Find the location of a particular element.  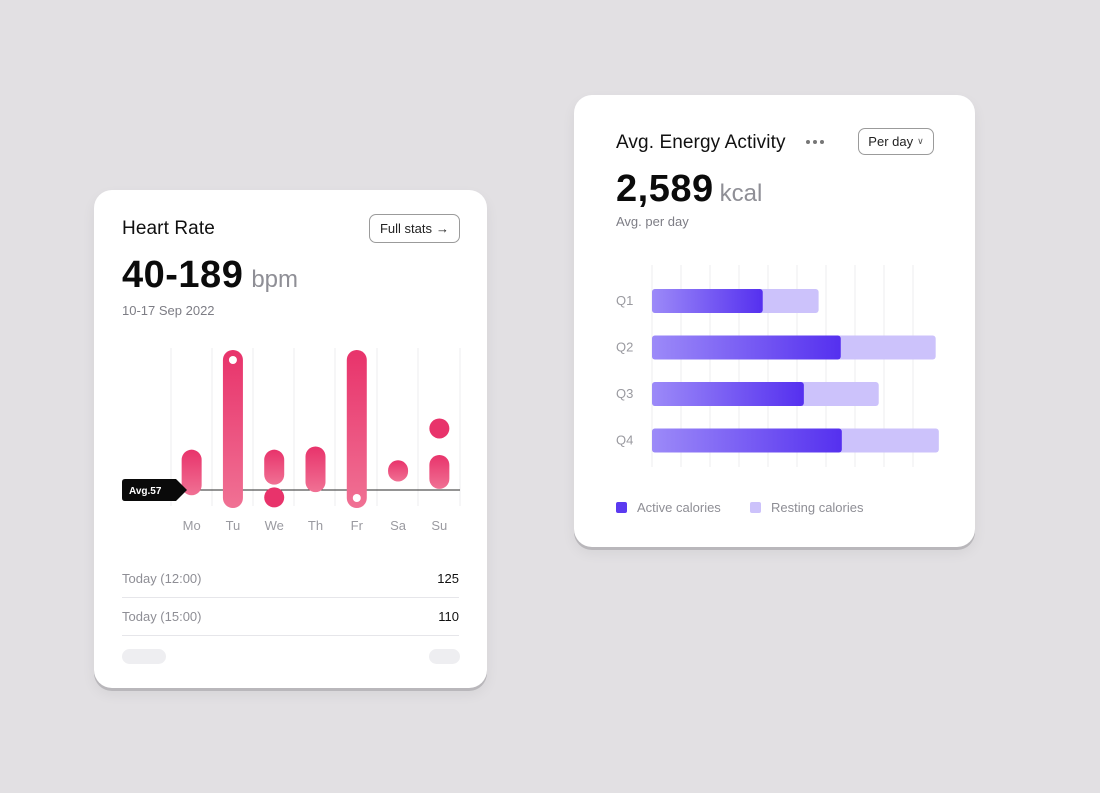

energy-value-unit: kcal is located at coordinates (741, 193).